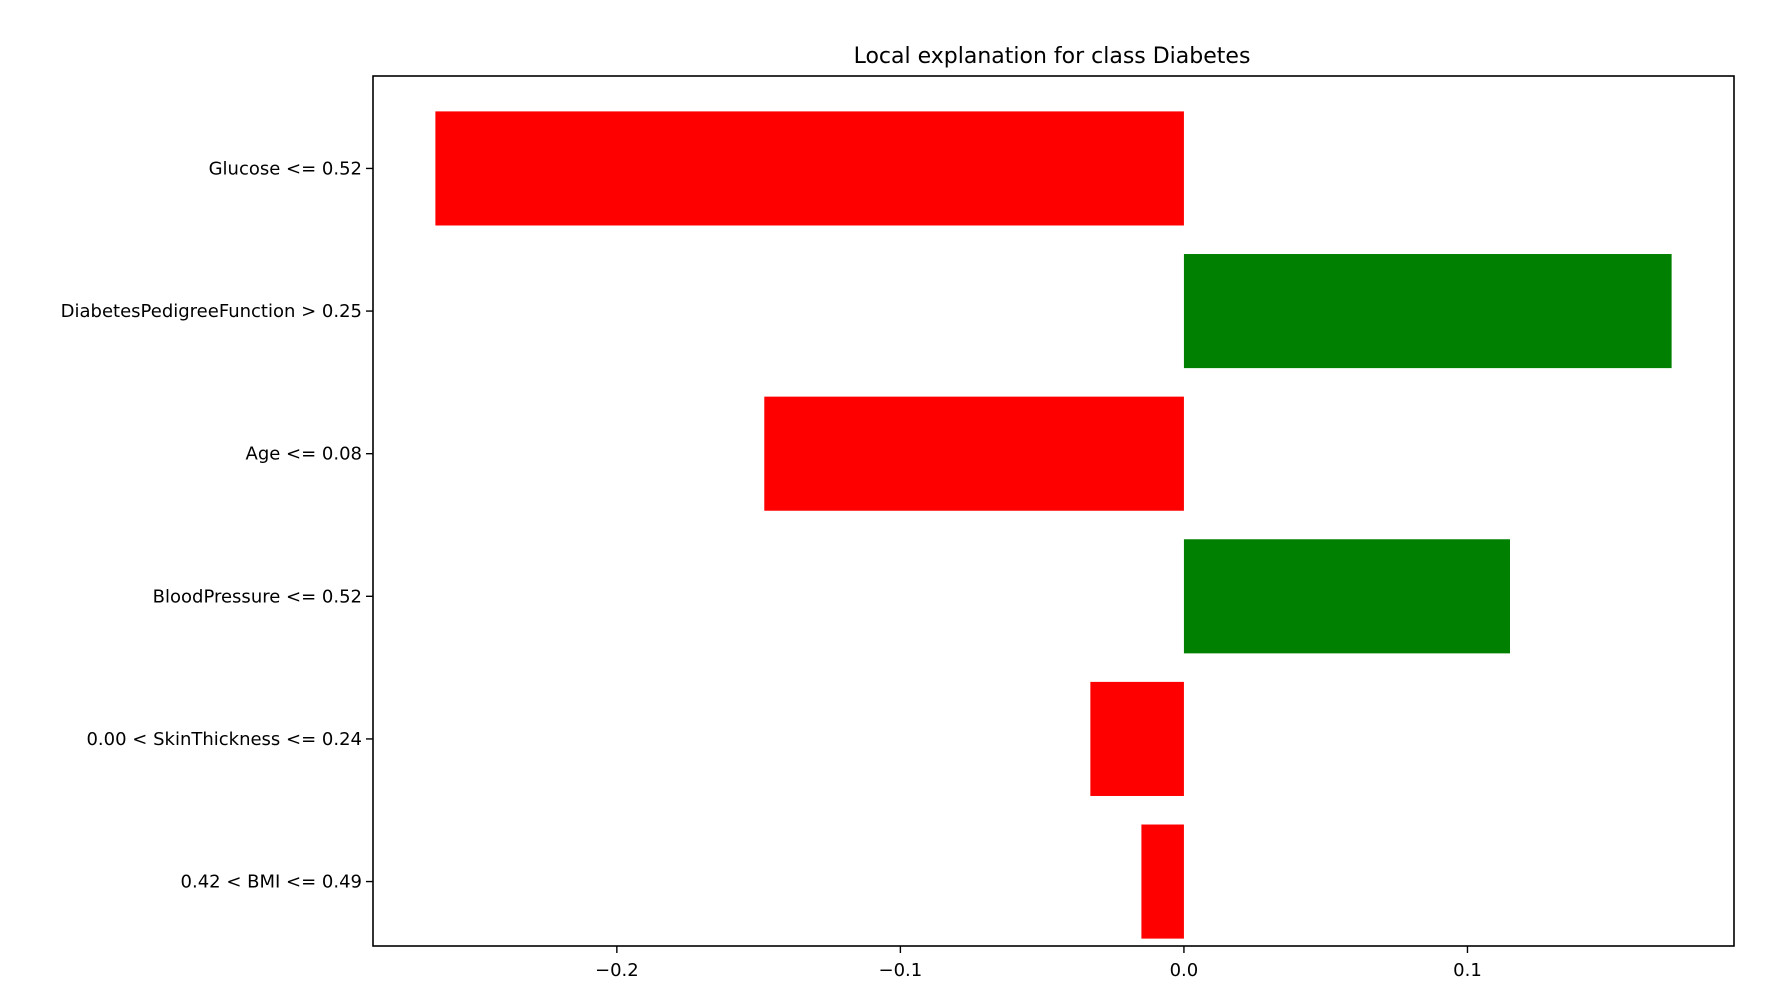 The width and height of the screenshot is (1766, 996). I want to click on y-tick-label: DiabetesPedigreeFunction > 0.25, so click(211, 311).